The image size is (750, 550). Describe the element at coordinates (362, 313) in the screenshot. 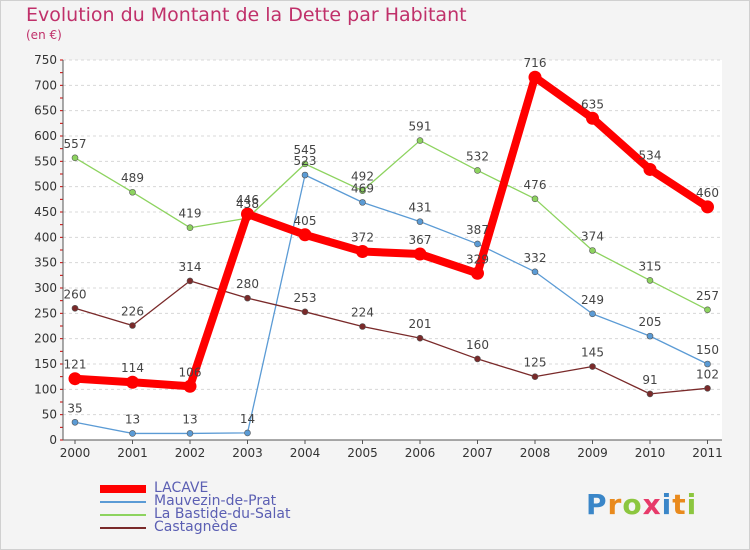

I see `data-label: 224` at that location.